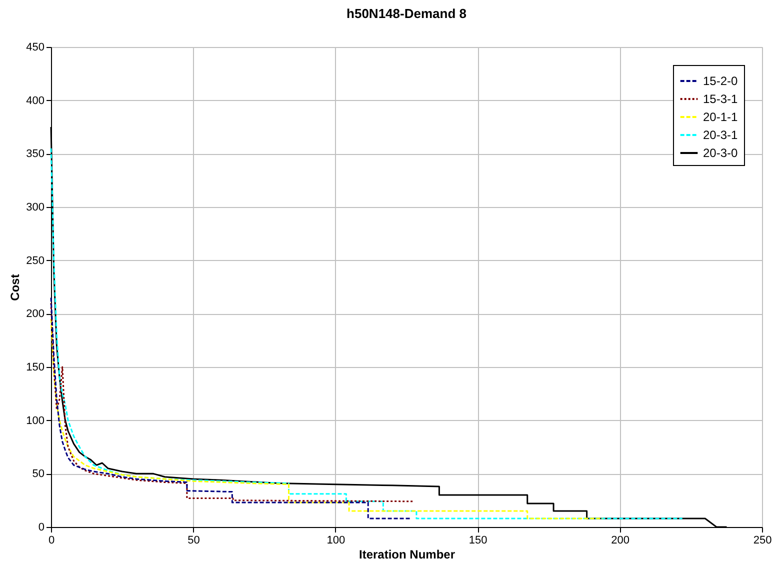 The height and width of the screenshot is (568, 780). I want to click on x-tick-label: 0, so click(51, 540).